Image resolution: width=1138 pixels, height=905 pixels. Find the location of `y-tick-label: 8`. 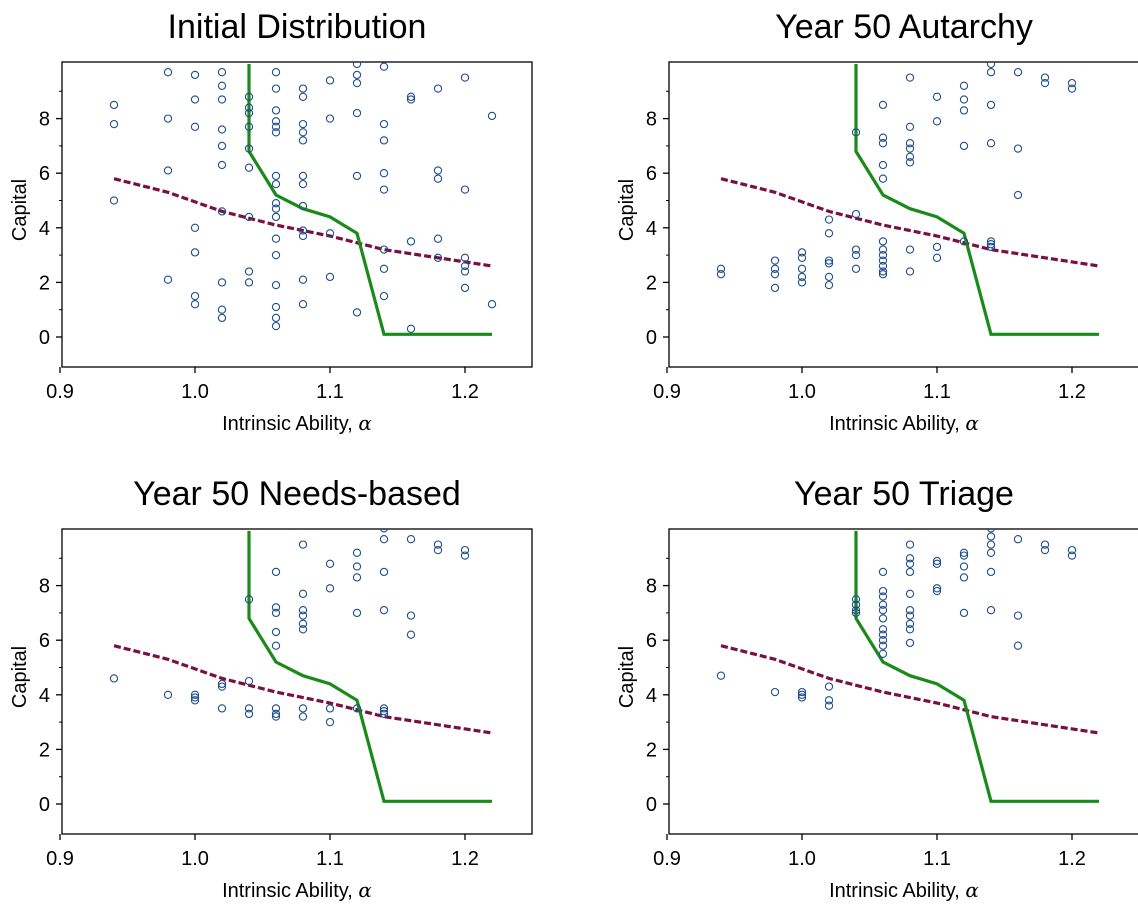

y-tick-label: 8 is located at coordinates (651, 587).